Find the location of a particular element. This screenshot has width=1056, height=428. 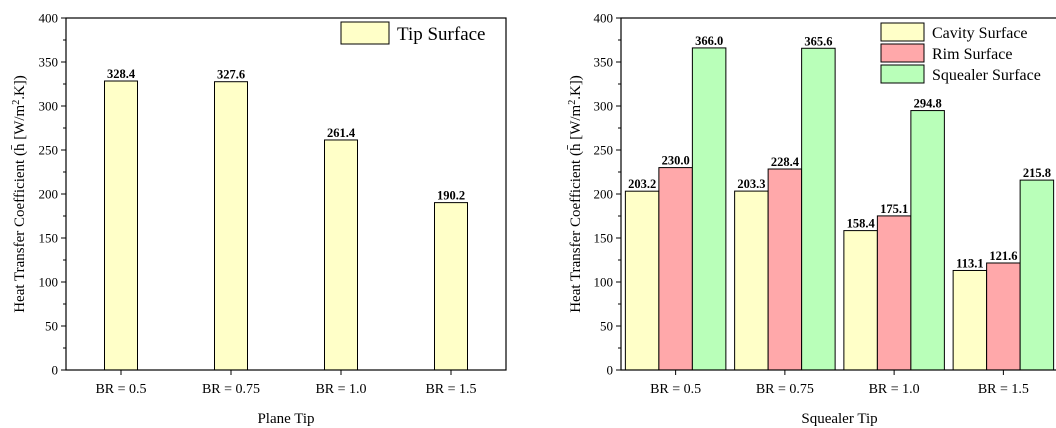

data-label: 121.6 is located at coordinates (1003, 256).